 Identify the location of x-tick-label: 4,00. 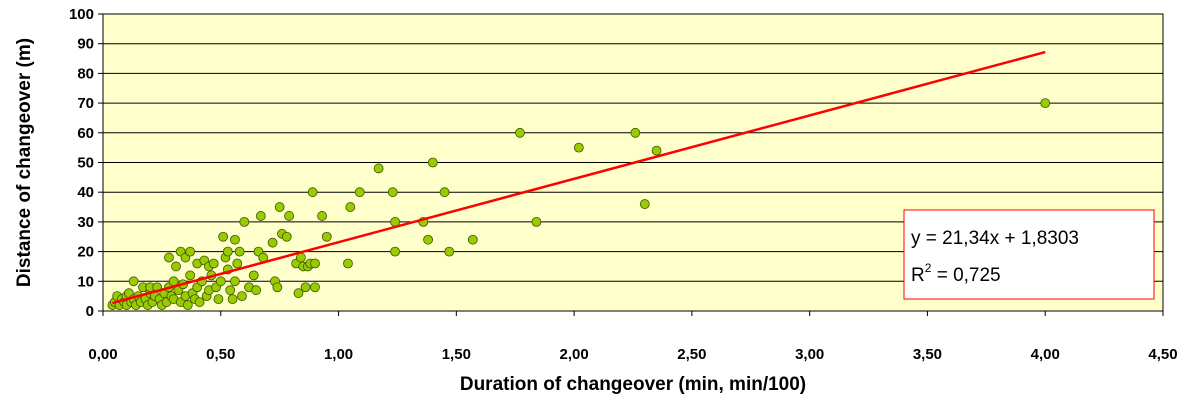
(1045, 354).